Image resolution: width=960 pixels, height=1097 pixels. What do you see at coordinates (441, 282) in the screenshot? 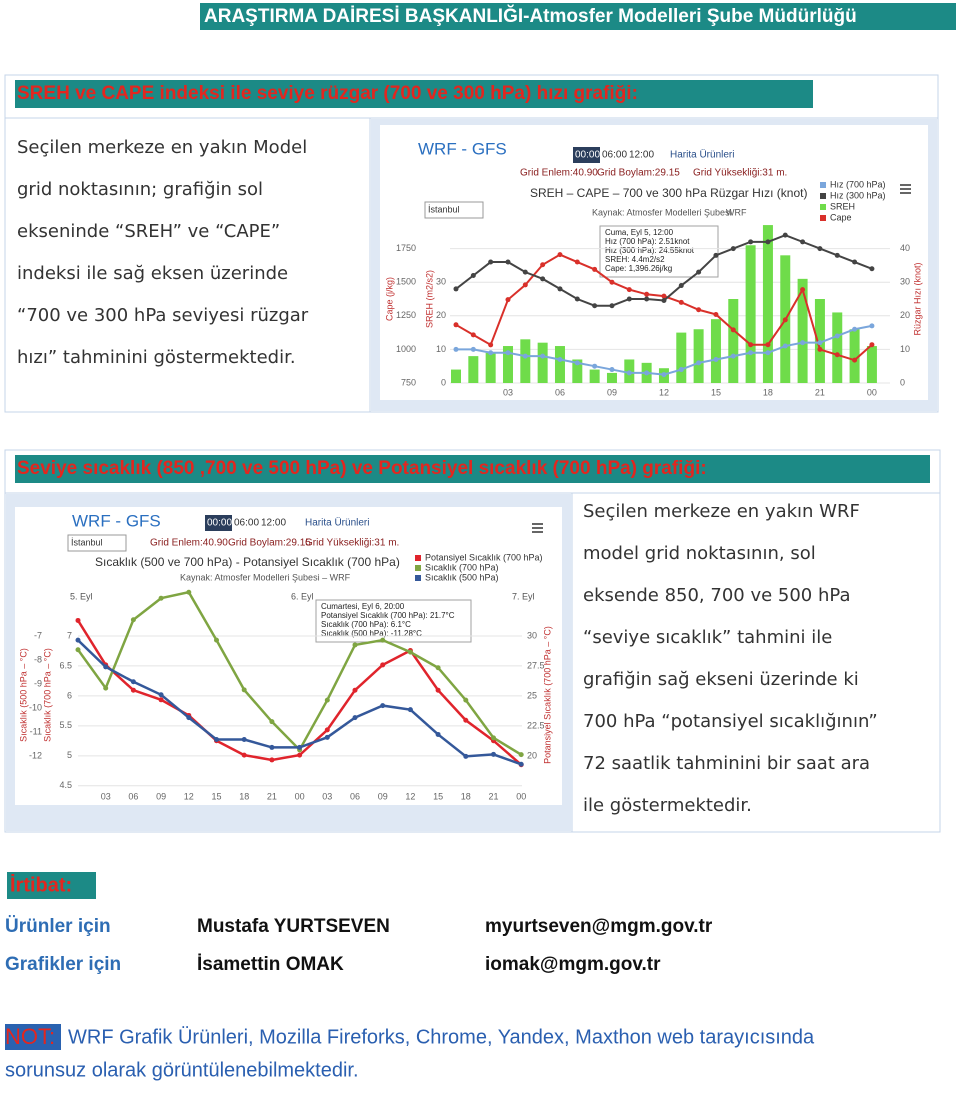
I see `y-tick-label: 30` at bounding box center [441, 282].